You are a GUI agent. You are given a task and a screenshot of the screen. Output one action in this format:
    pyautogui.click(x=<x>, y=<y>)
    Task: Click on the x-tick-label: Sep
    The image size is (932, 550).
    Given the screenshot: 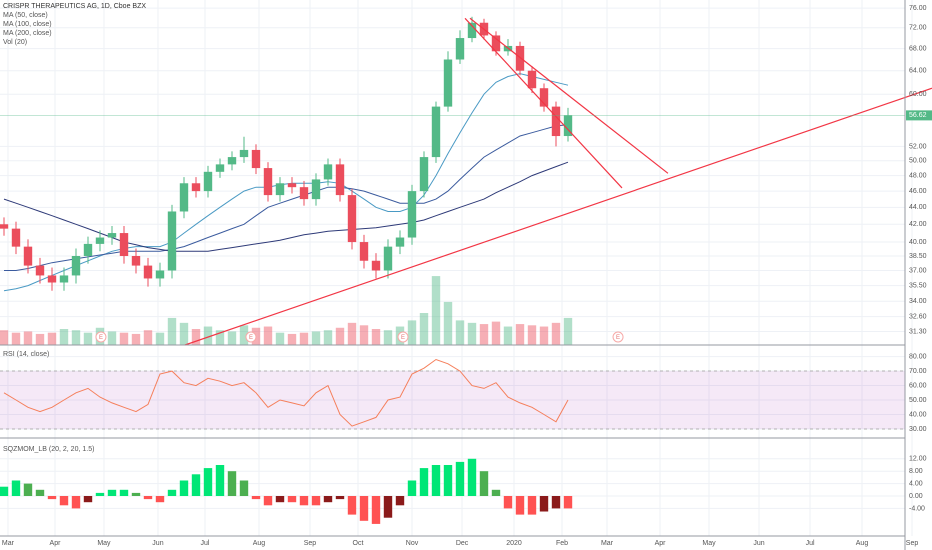 What is the action you would take?
    pyautogui.click(x=310, y=543)
    